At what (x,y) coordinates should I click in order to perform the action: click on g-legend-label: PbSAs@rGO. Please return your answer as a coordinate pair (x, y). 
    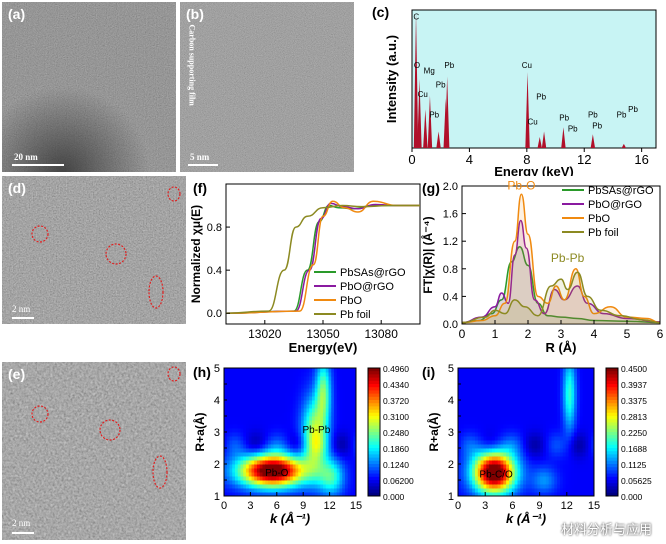
    Looking at the image, I should click on (621, 191).